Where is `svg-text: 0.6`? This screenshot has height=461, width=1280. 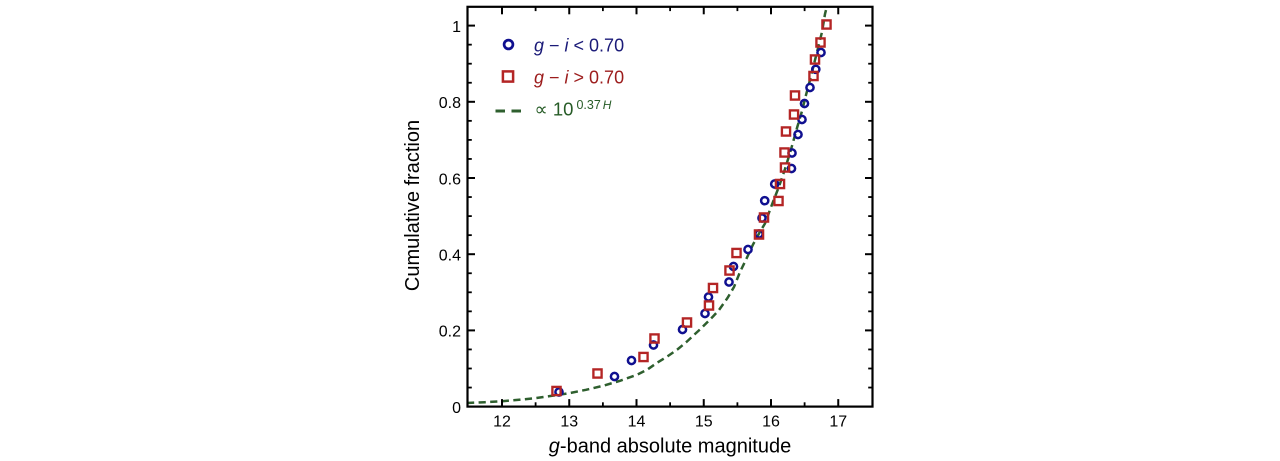 svg-text: 0.6 is located at coordinates (450, 179).